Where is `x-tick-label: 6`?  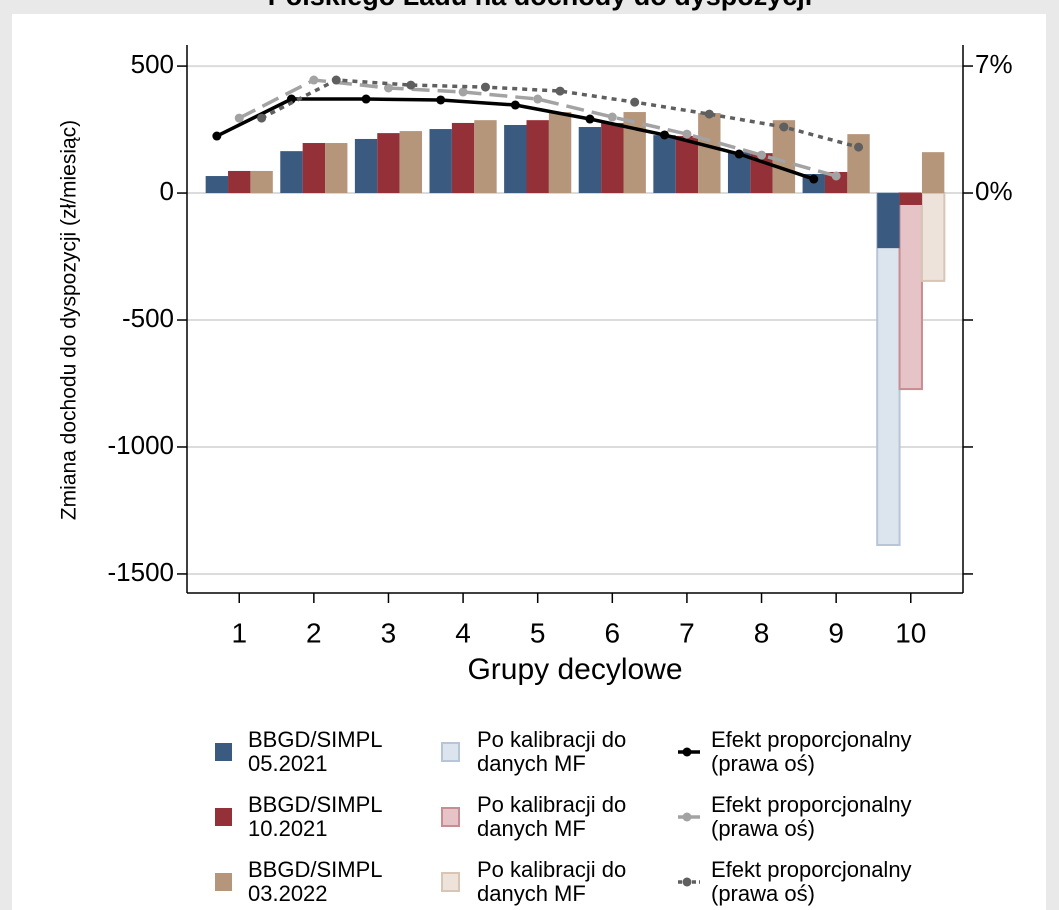
x-tick-label: 6 is located at coordinates (613, 632).